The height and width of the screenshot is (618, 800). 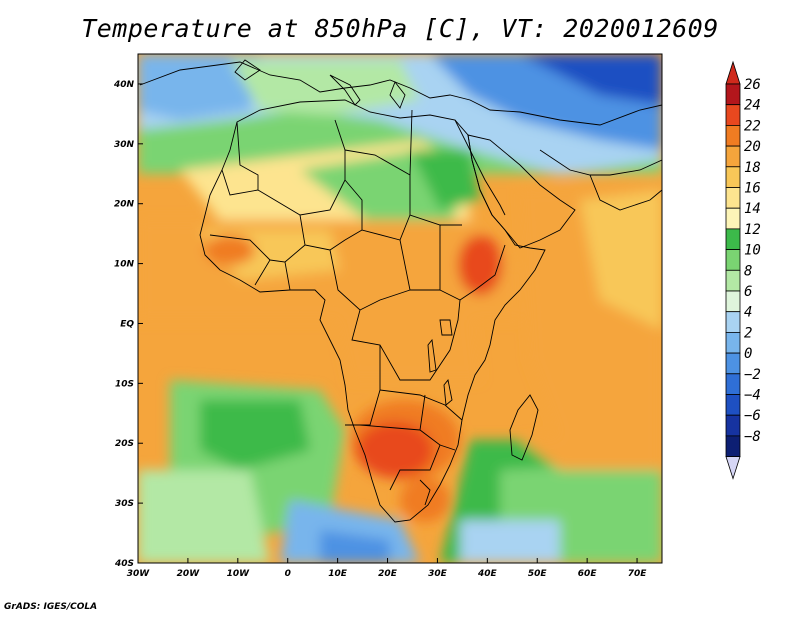 What do you see at coordinates (124, 504) in the screenshot?
I see `y-tick-label: 30S` at bounding box center [124, 504].